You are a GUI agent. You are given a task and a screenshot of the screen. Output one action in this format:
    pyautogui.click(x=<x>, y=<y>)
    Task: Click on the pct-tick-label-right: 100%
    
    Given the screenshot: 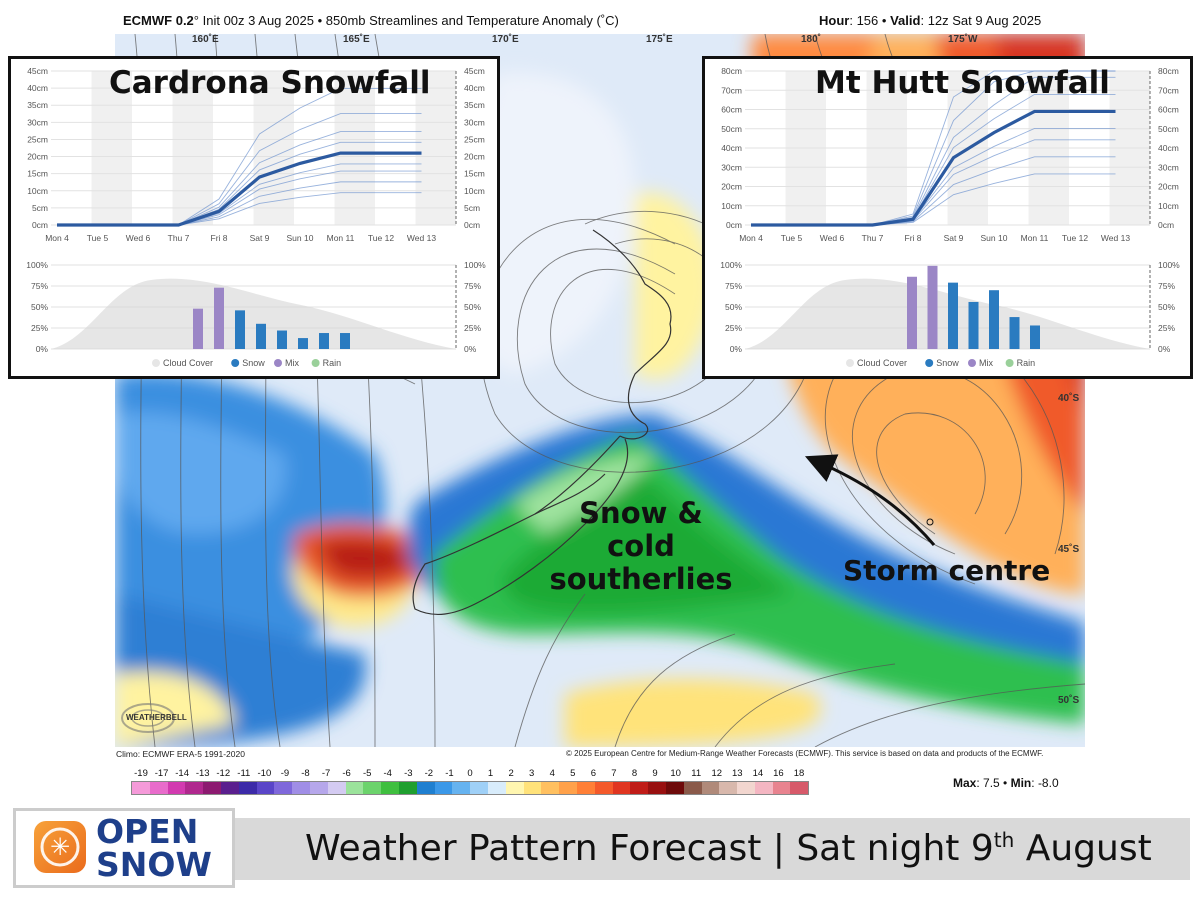 What is the action you would take?
    pyautogui.click(x=475, y=265)
    